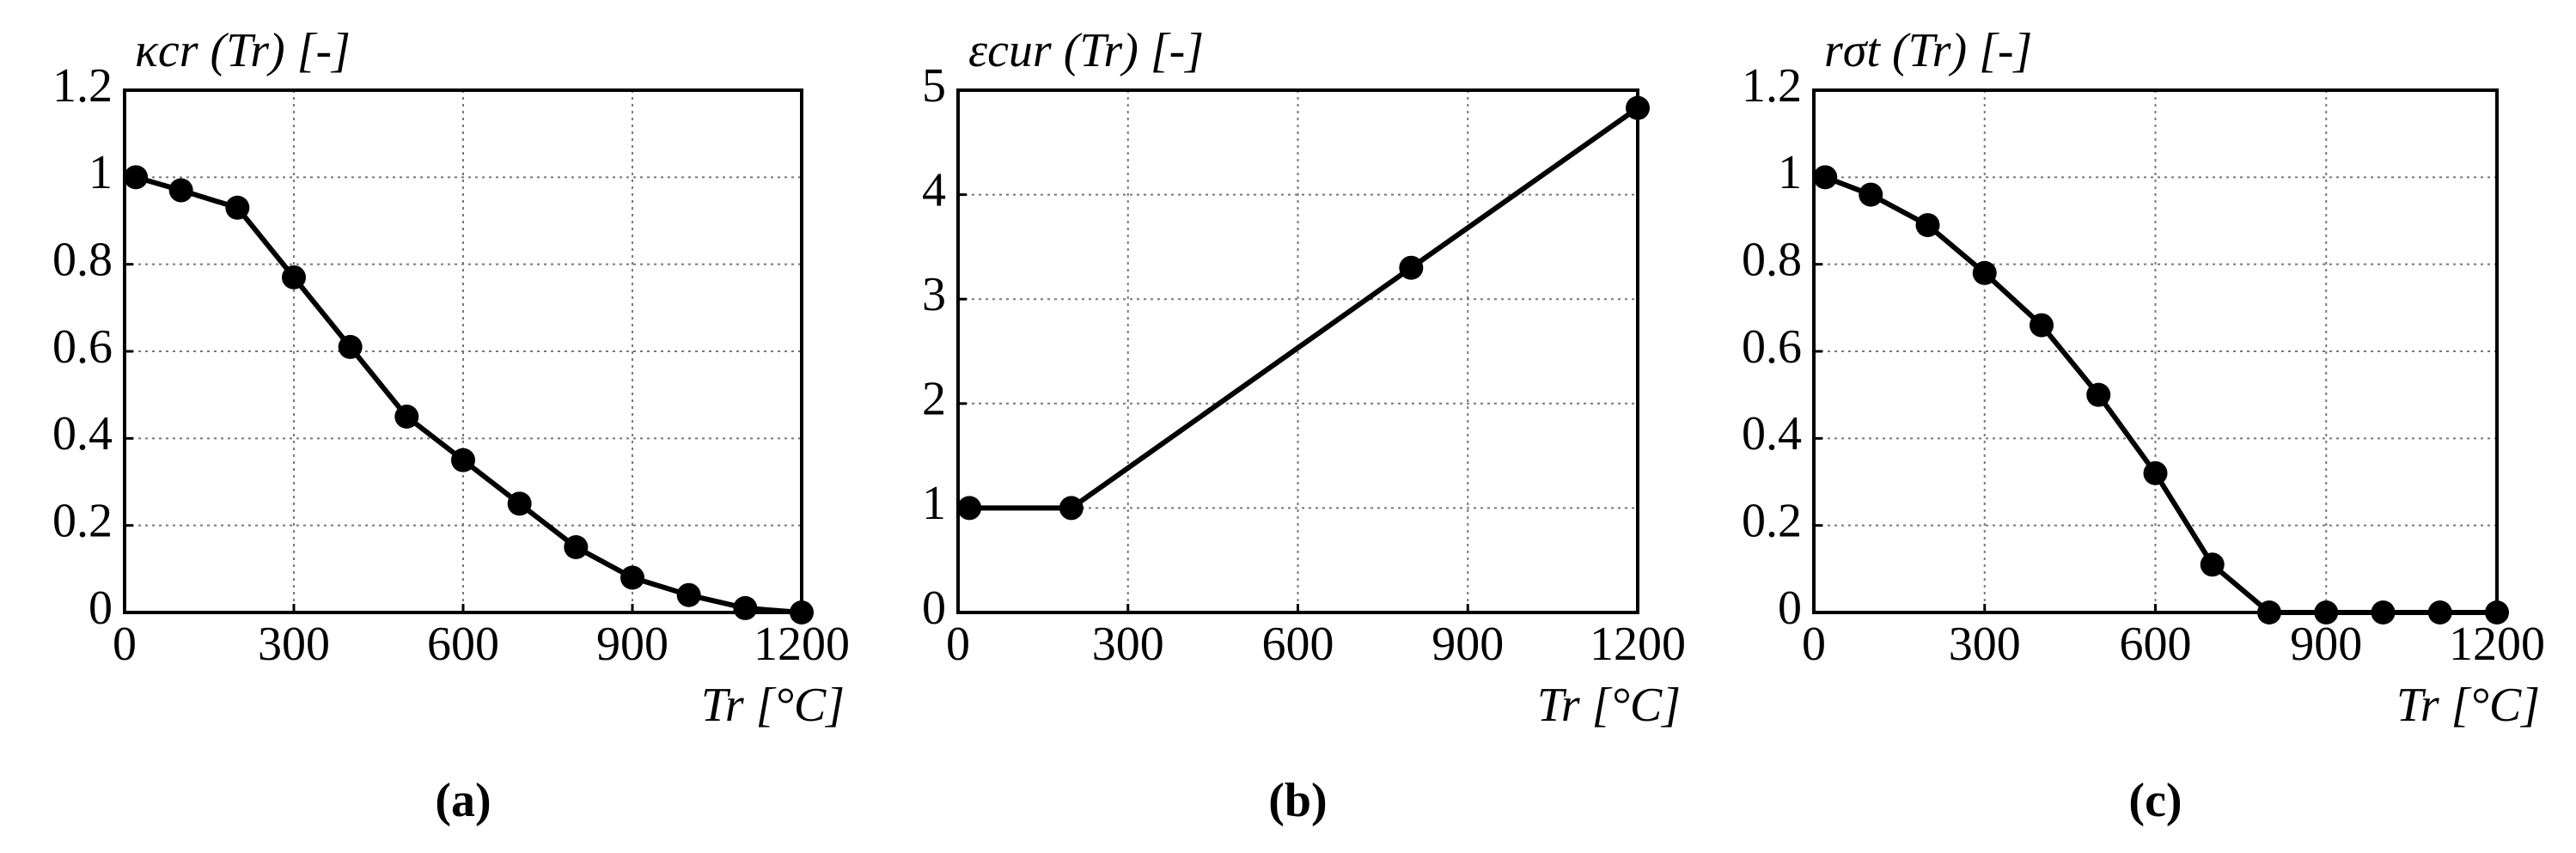  What do you see at coordinates (243, 50) in the screenshot?
I see `chart-title: κcr (Tr) [-]` at bounding box center [243, 50].